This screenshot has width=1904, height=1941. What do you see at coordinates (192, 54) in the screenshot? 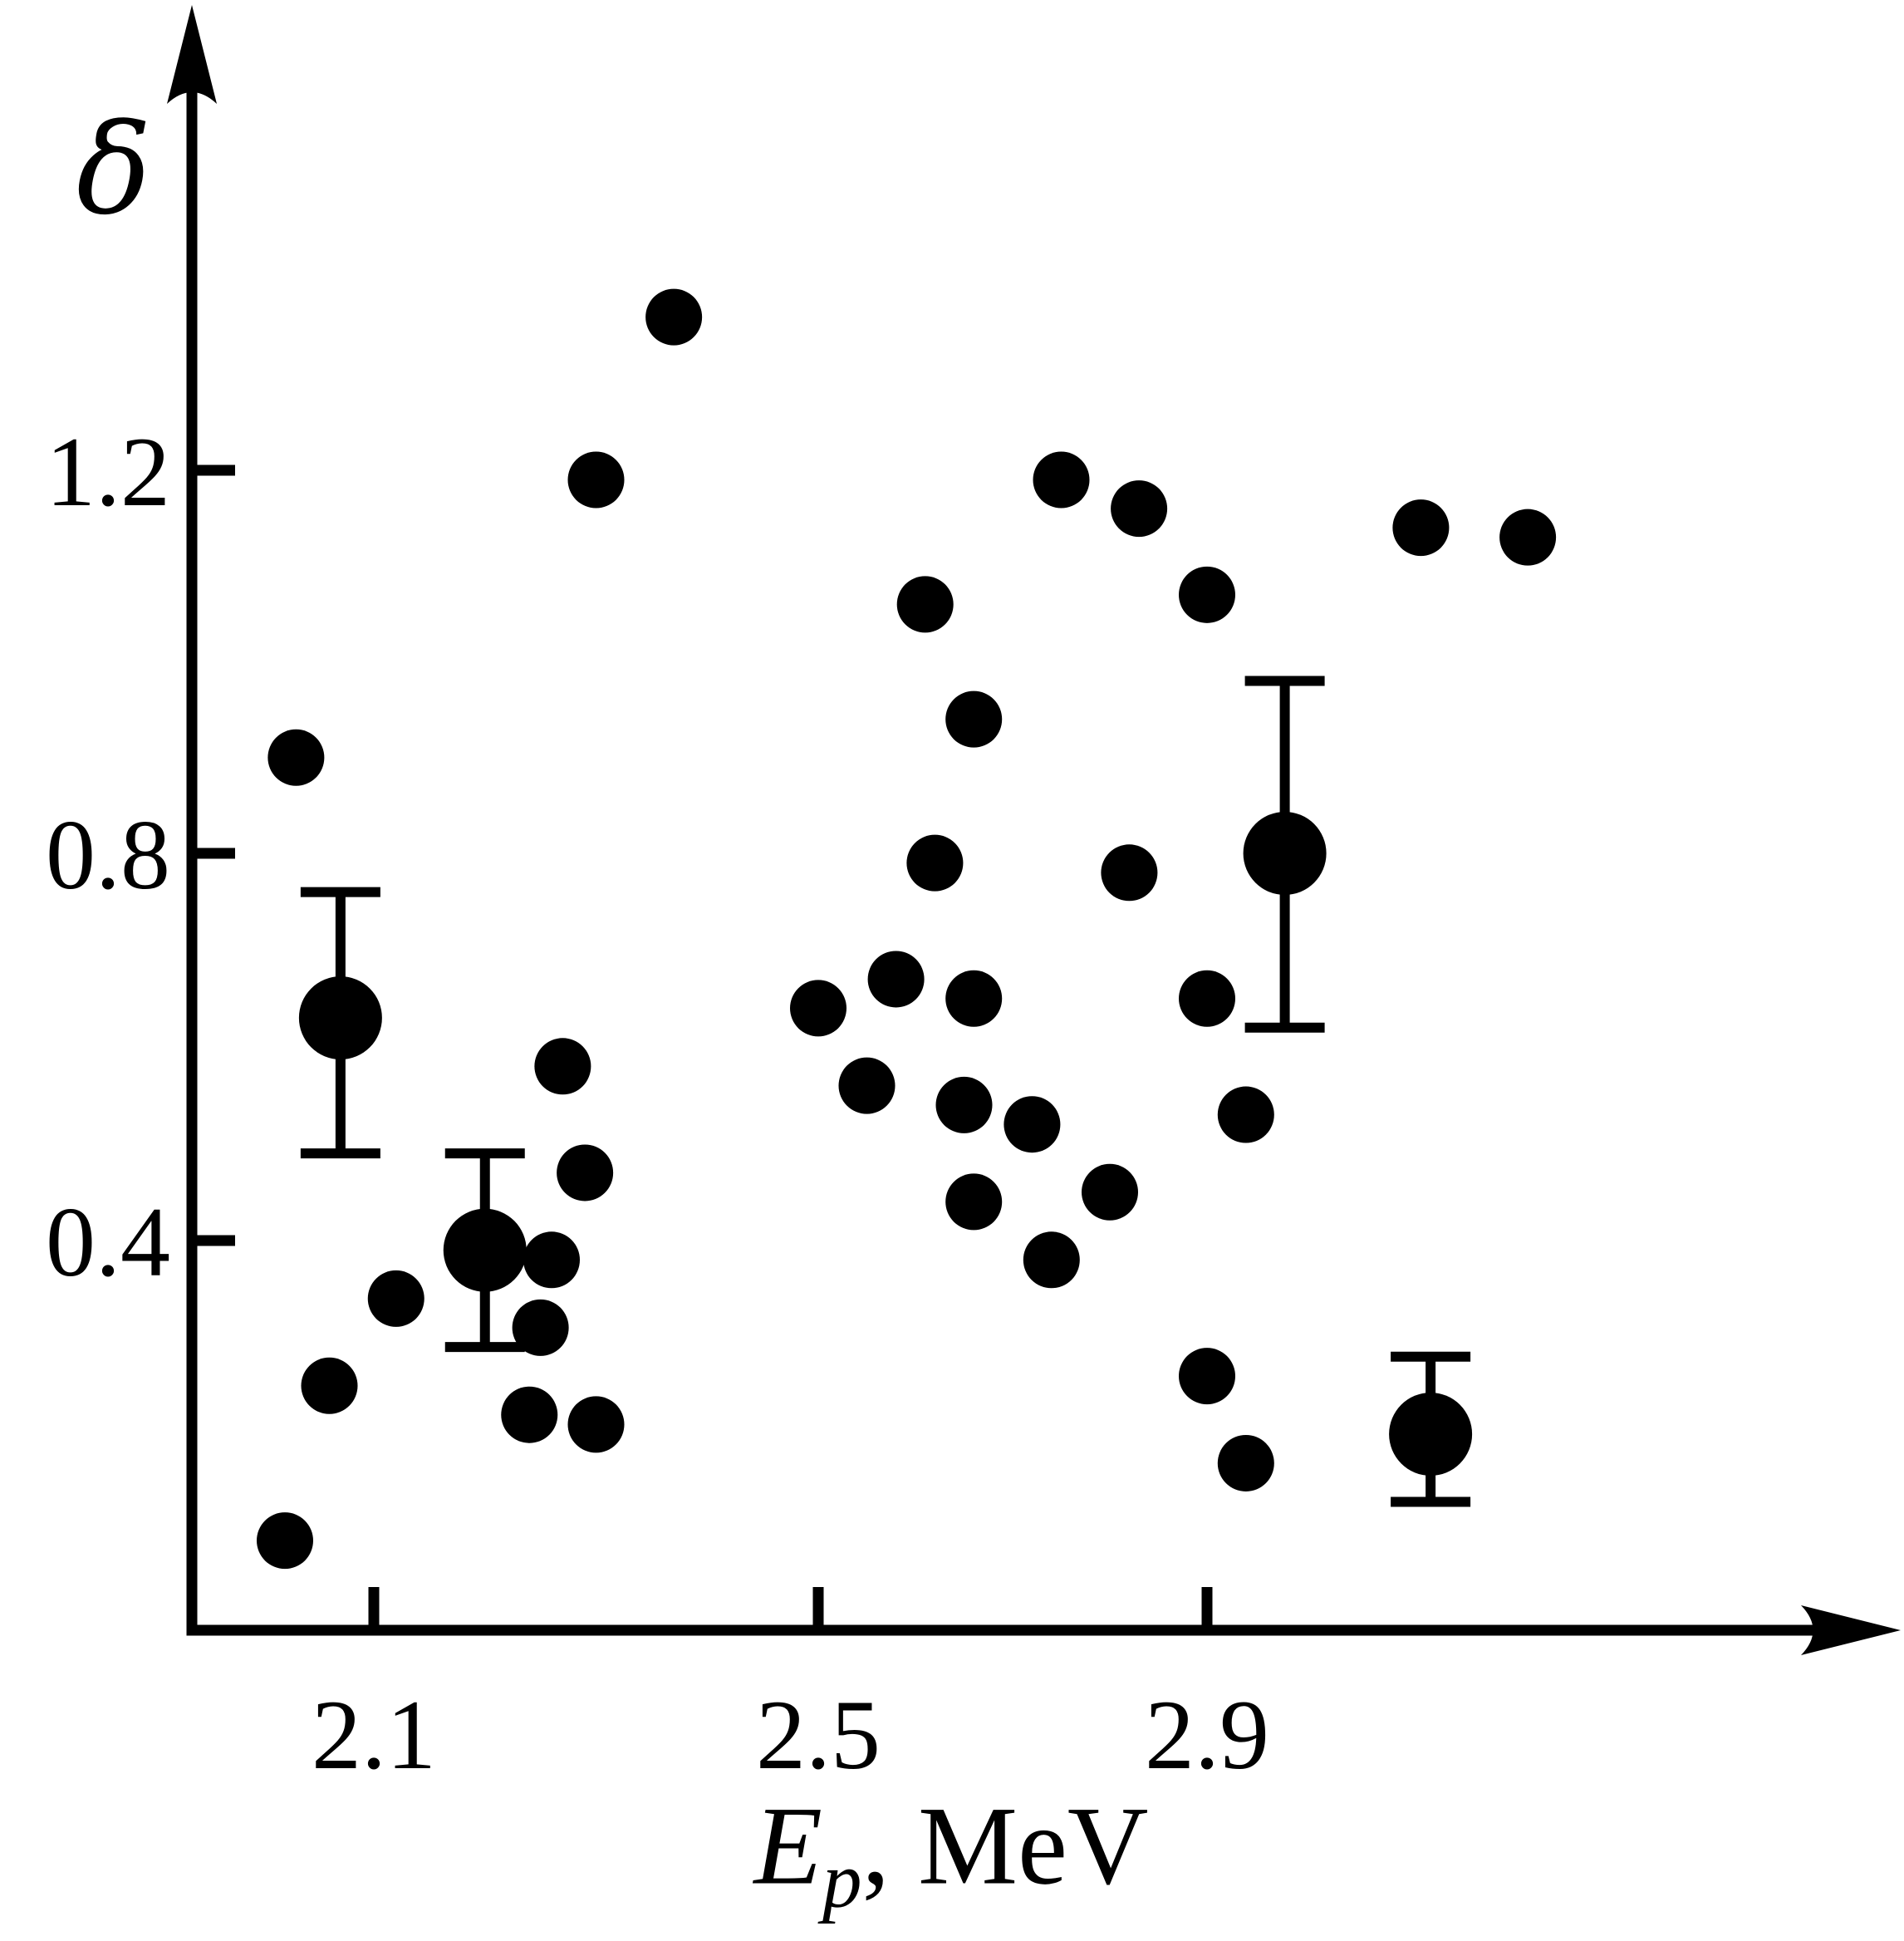
I see `y-axis-arrow-icon` at bounding box center [192, 54].